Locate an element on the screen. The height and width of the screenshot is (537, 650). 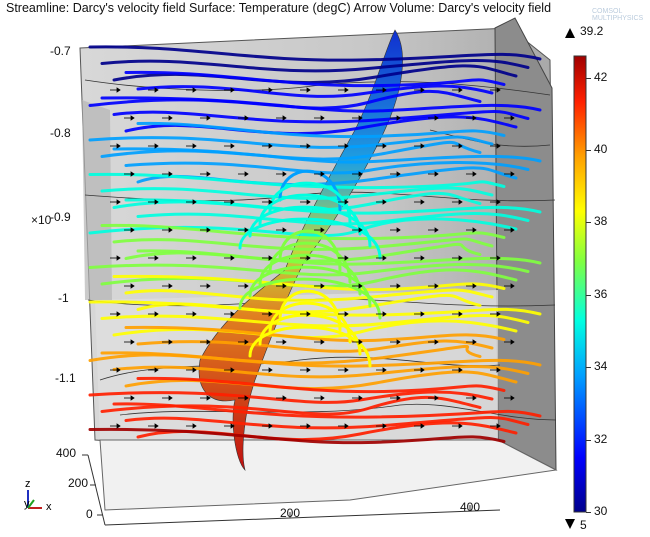
triad-x-label: x is located at coordinates (49, 507).